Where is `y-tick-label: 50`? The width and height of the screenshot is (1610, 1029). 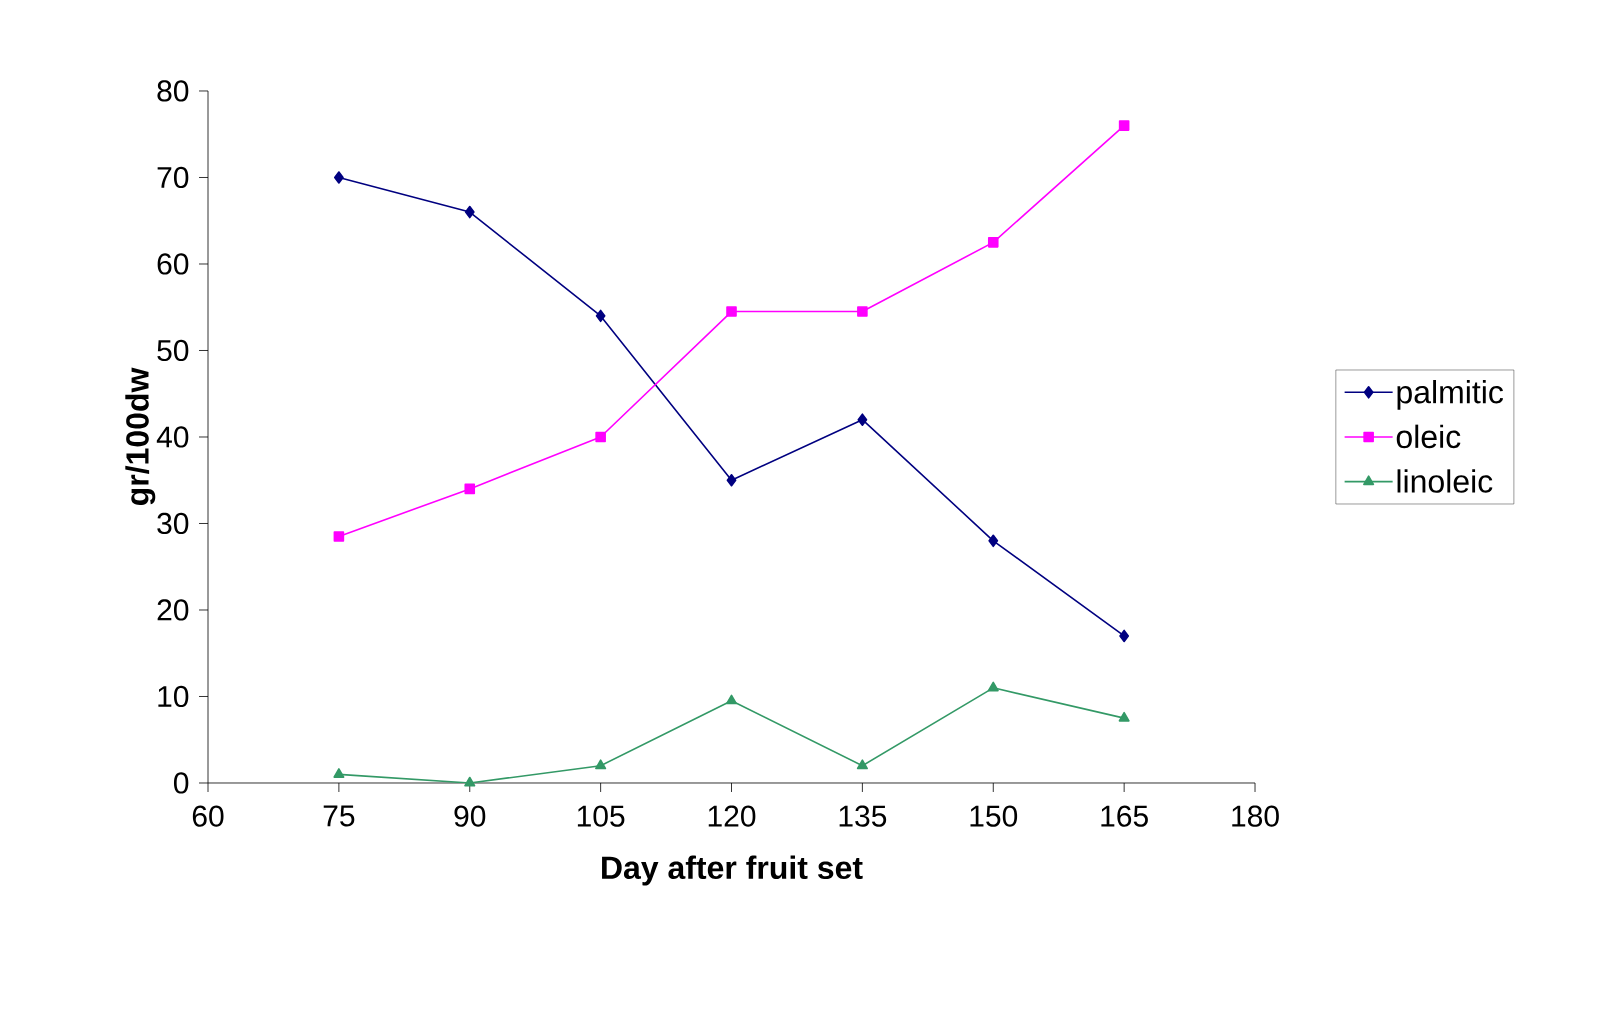
y-tick-label: 50 is located at coordinates (173, 350).